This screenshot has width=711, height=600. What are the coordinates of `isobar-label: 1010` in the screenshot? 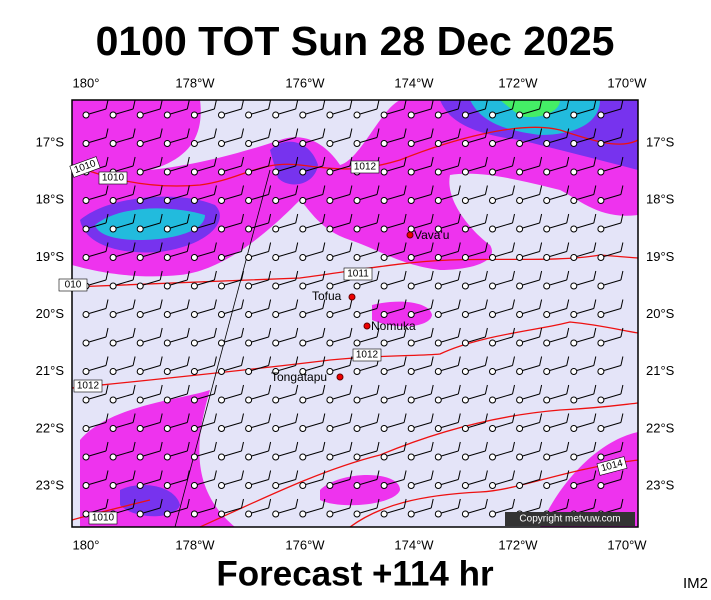 It's located at (103, 518).